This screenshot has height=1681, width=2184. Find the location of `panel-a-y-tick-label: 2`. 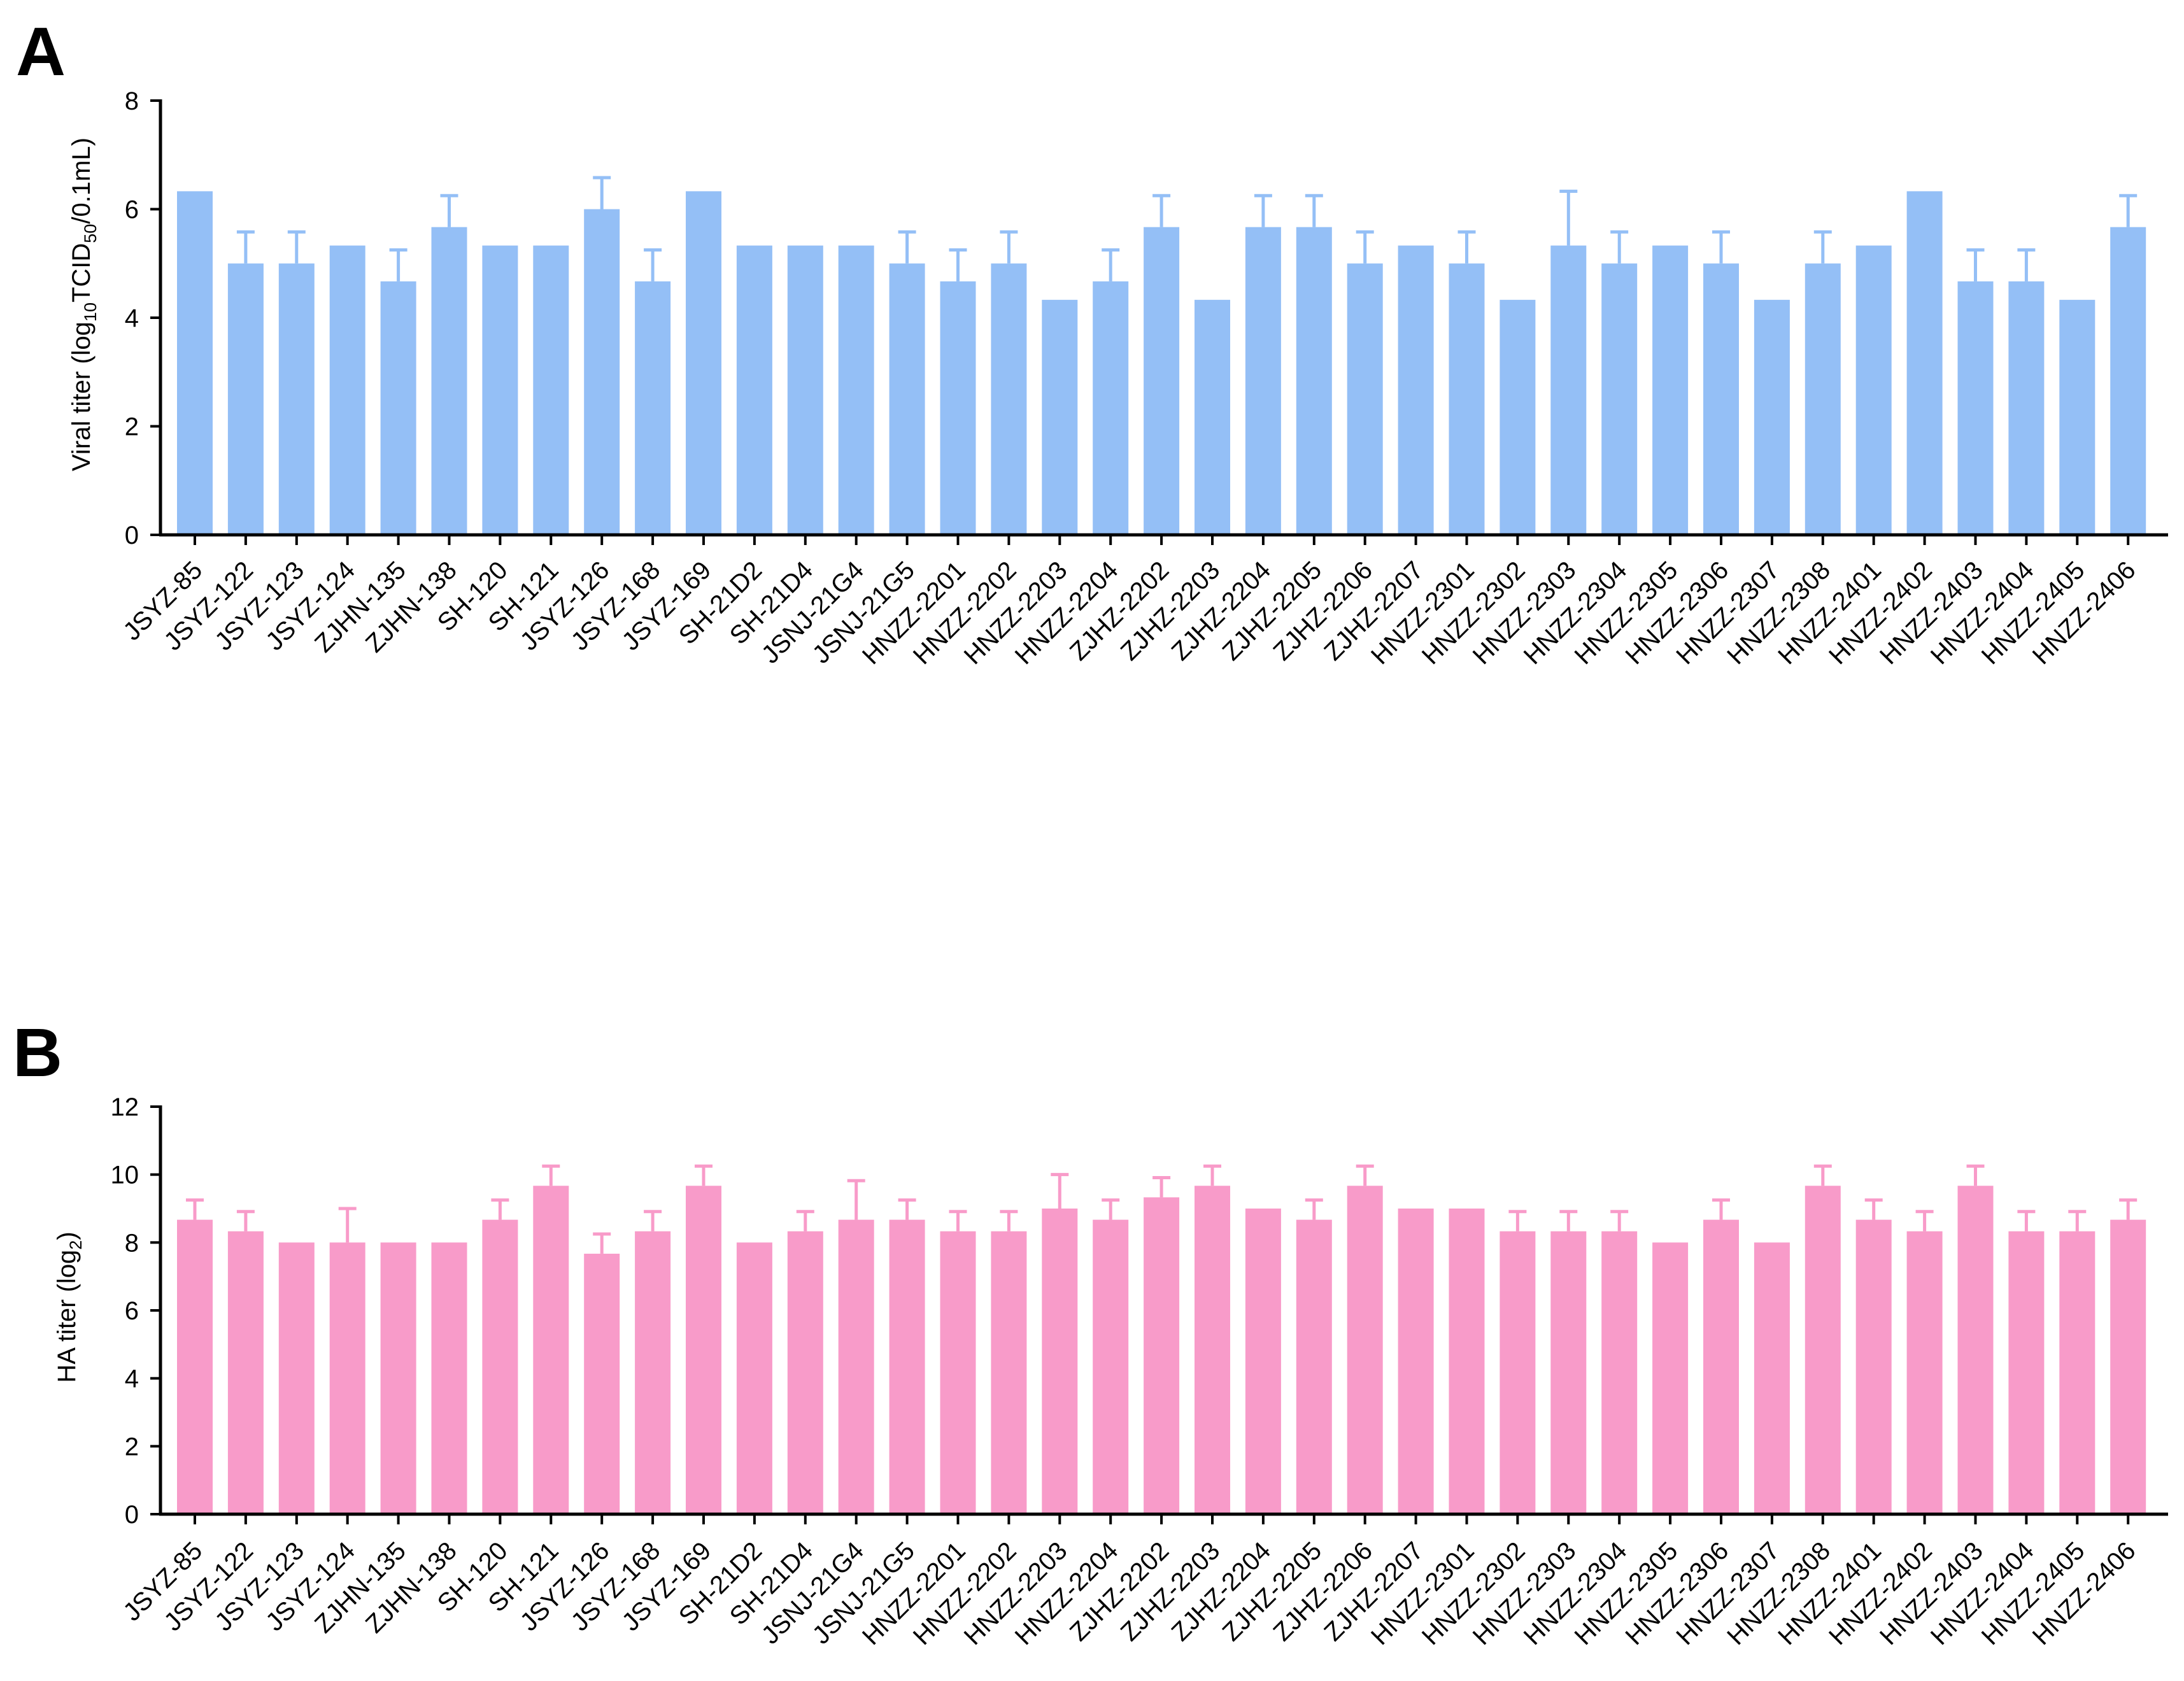

panel-a-y-tick-label: 2 is located at coordinates (132, 427).